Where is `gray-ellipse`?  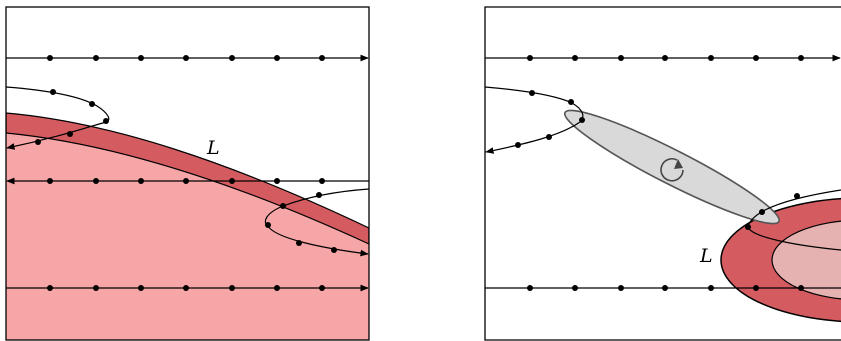 gray-ellipse is located at coordinates (672, 167).